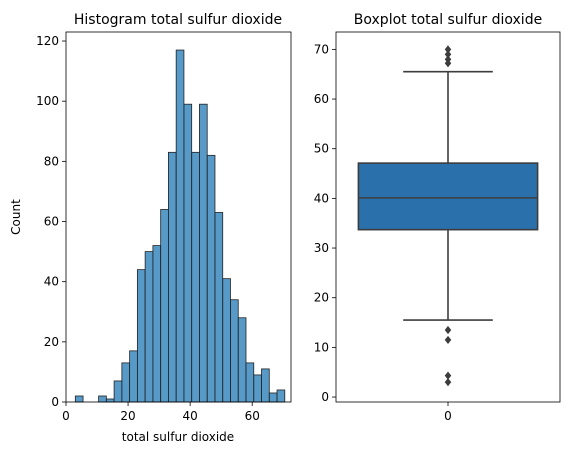 Image resolution: width=571 pixels, height=455 pixels. Describe the element at coordinates (127, 416) in the screenshot. I see `histogram-x-tick-label: 20` at that location.